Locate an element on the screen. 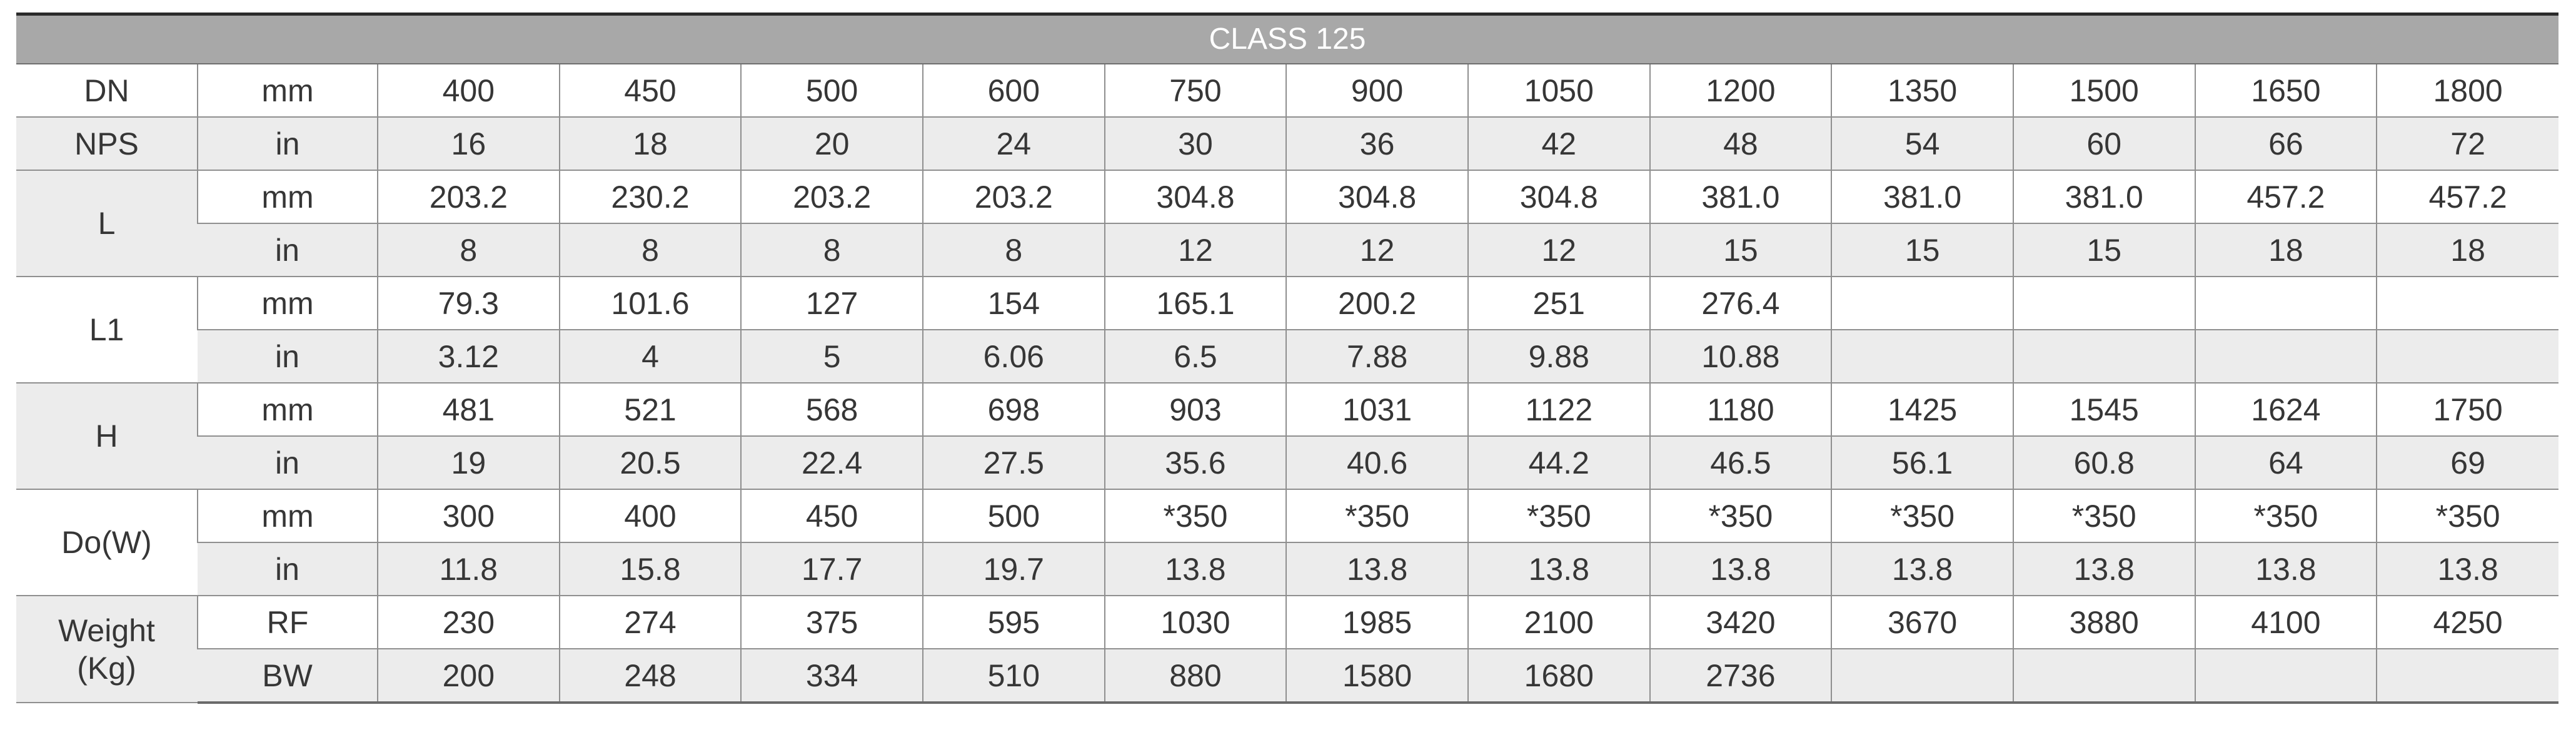  row-label-dn: DN is located at coordinates (107, 91).